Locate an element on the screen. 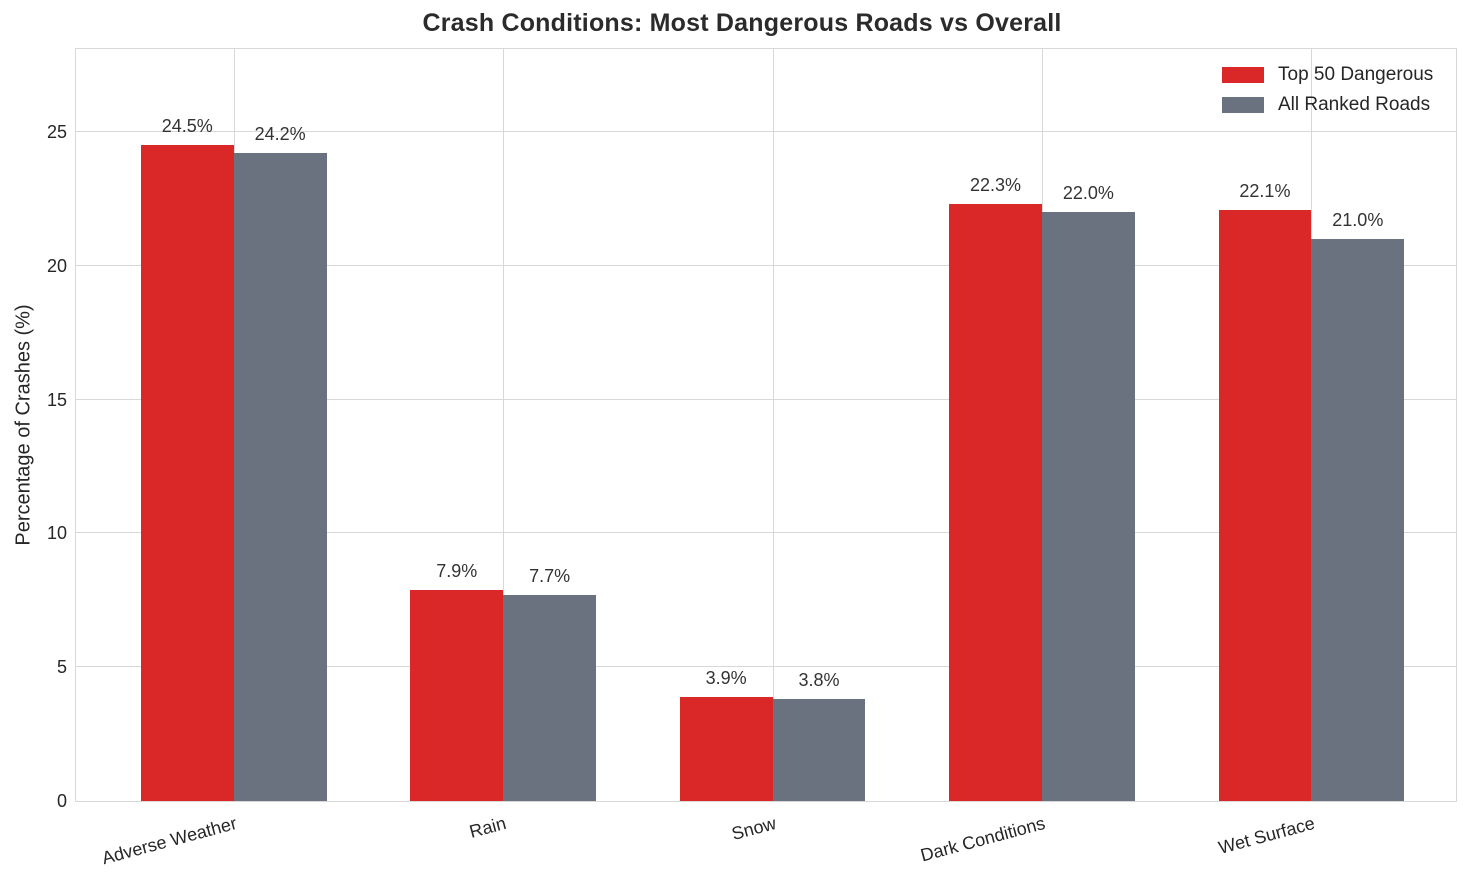 This screenshot has height=885, width=1484. legend-label-all-ranked-roads: All Ranked Roads is located at coordinates (1354, 104).